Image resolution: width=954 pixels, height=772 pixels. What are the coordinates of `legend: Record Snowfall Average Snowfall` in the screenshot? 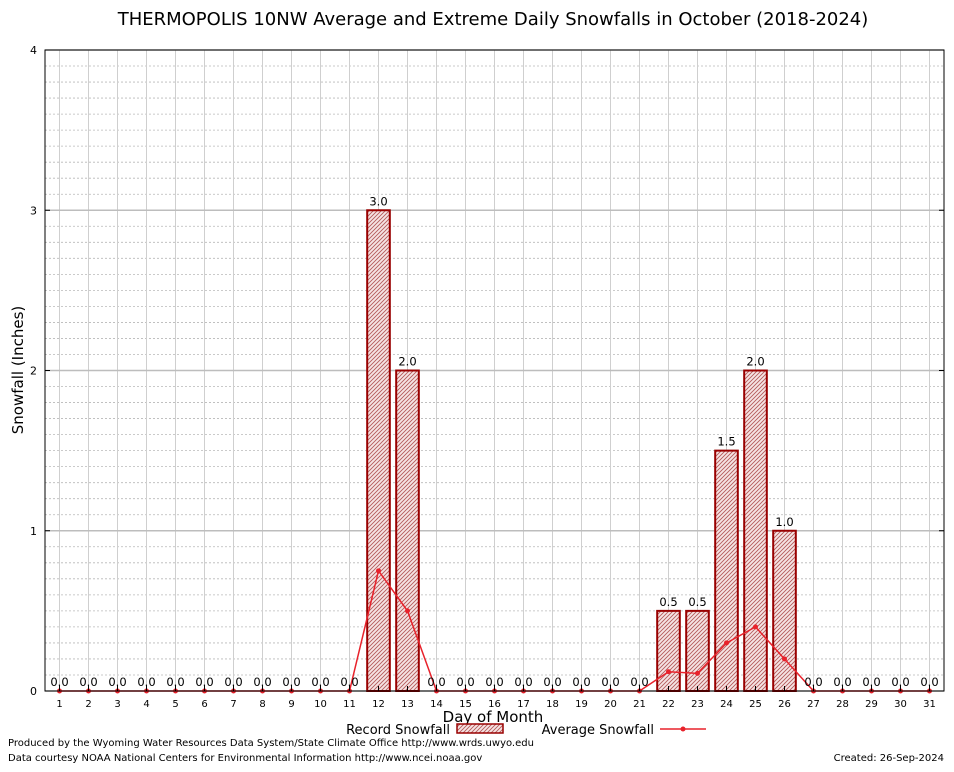 It's located at (526, 730).